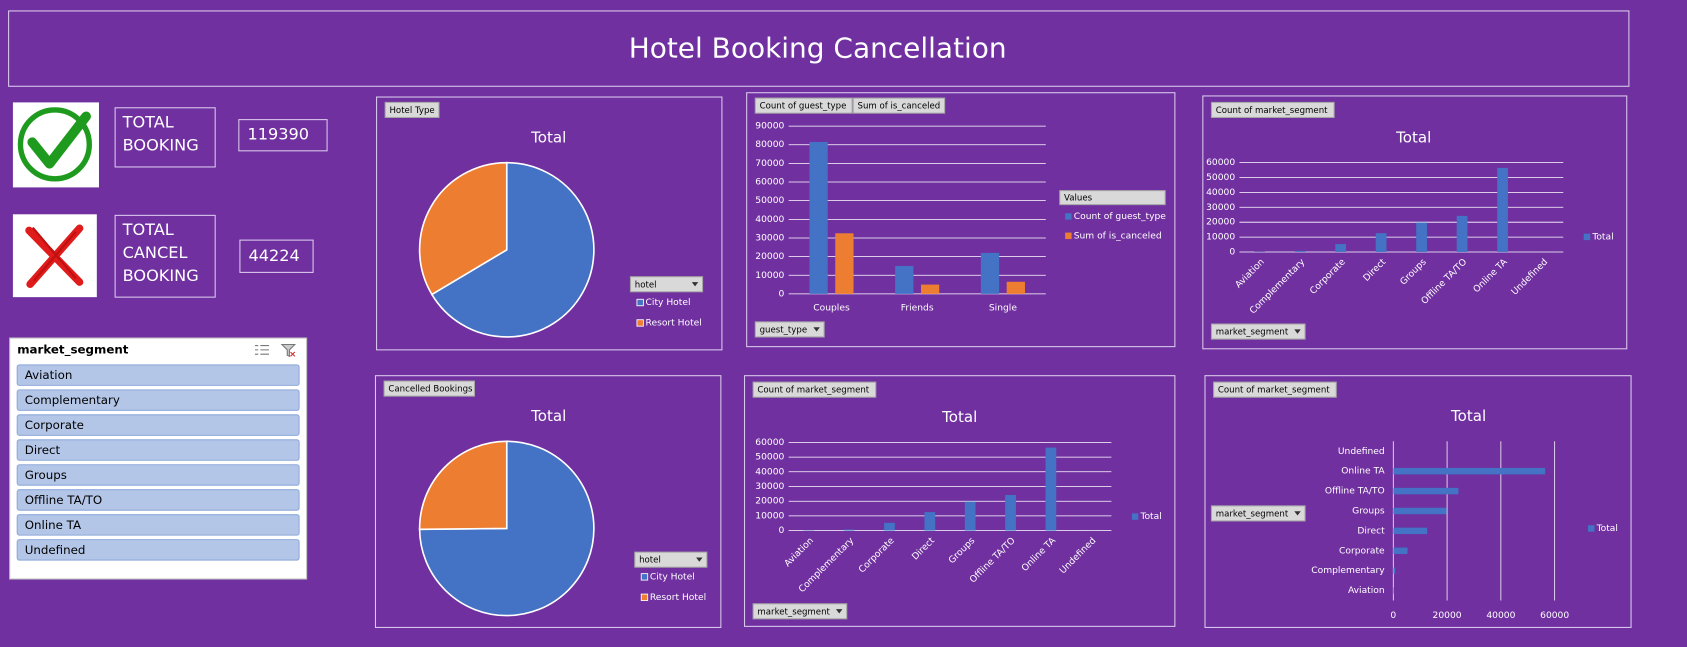 The height and width of the screenshot is (647, 1687). I want to click on y-tick-label: Direct, so click(1371, 531).